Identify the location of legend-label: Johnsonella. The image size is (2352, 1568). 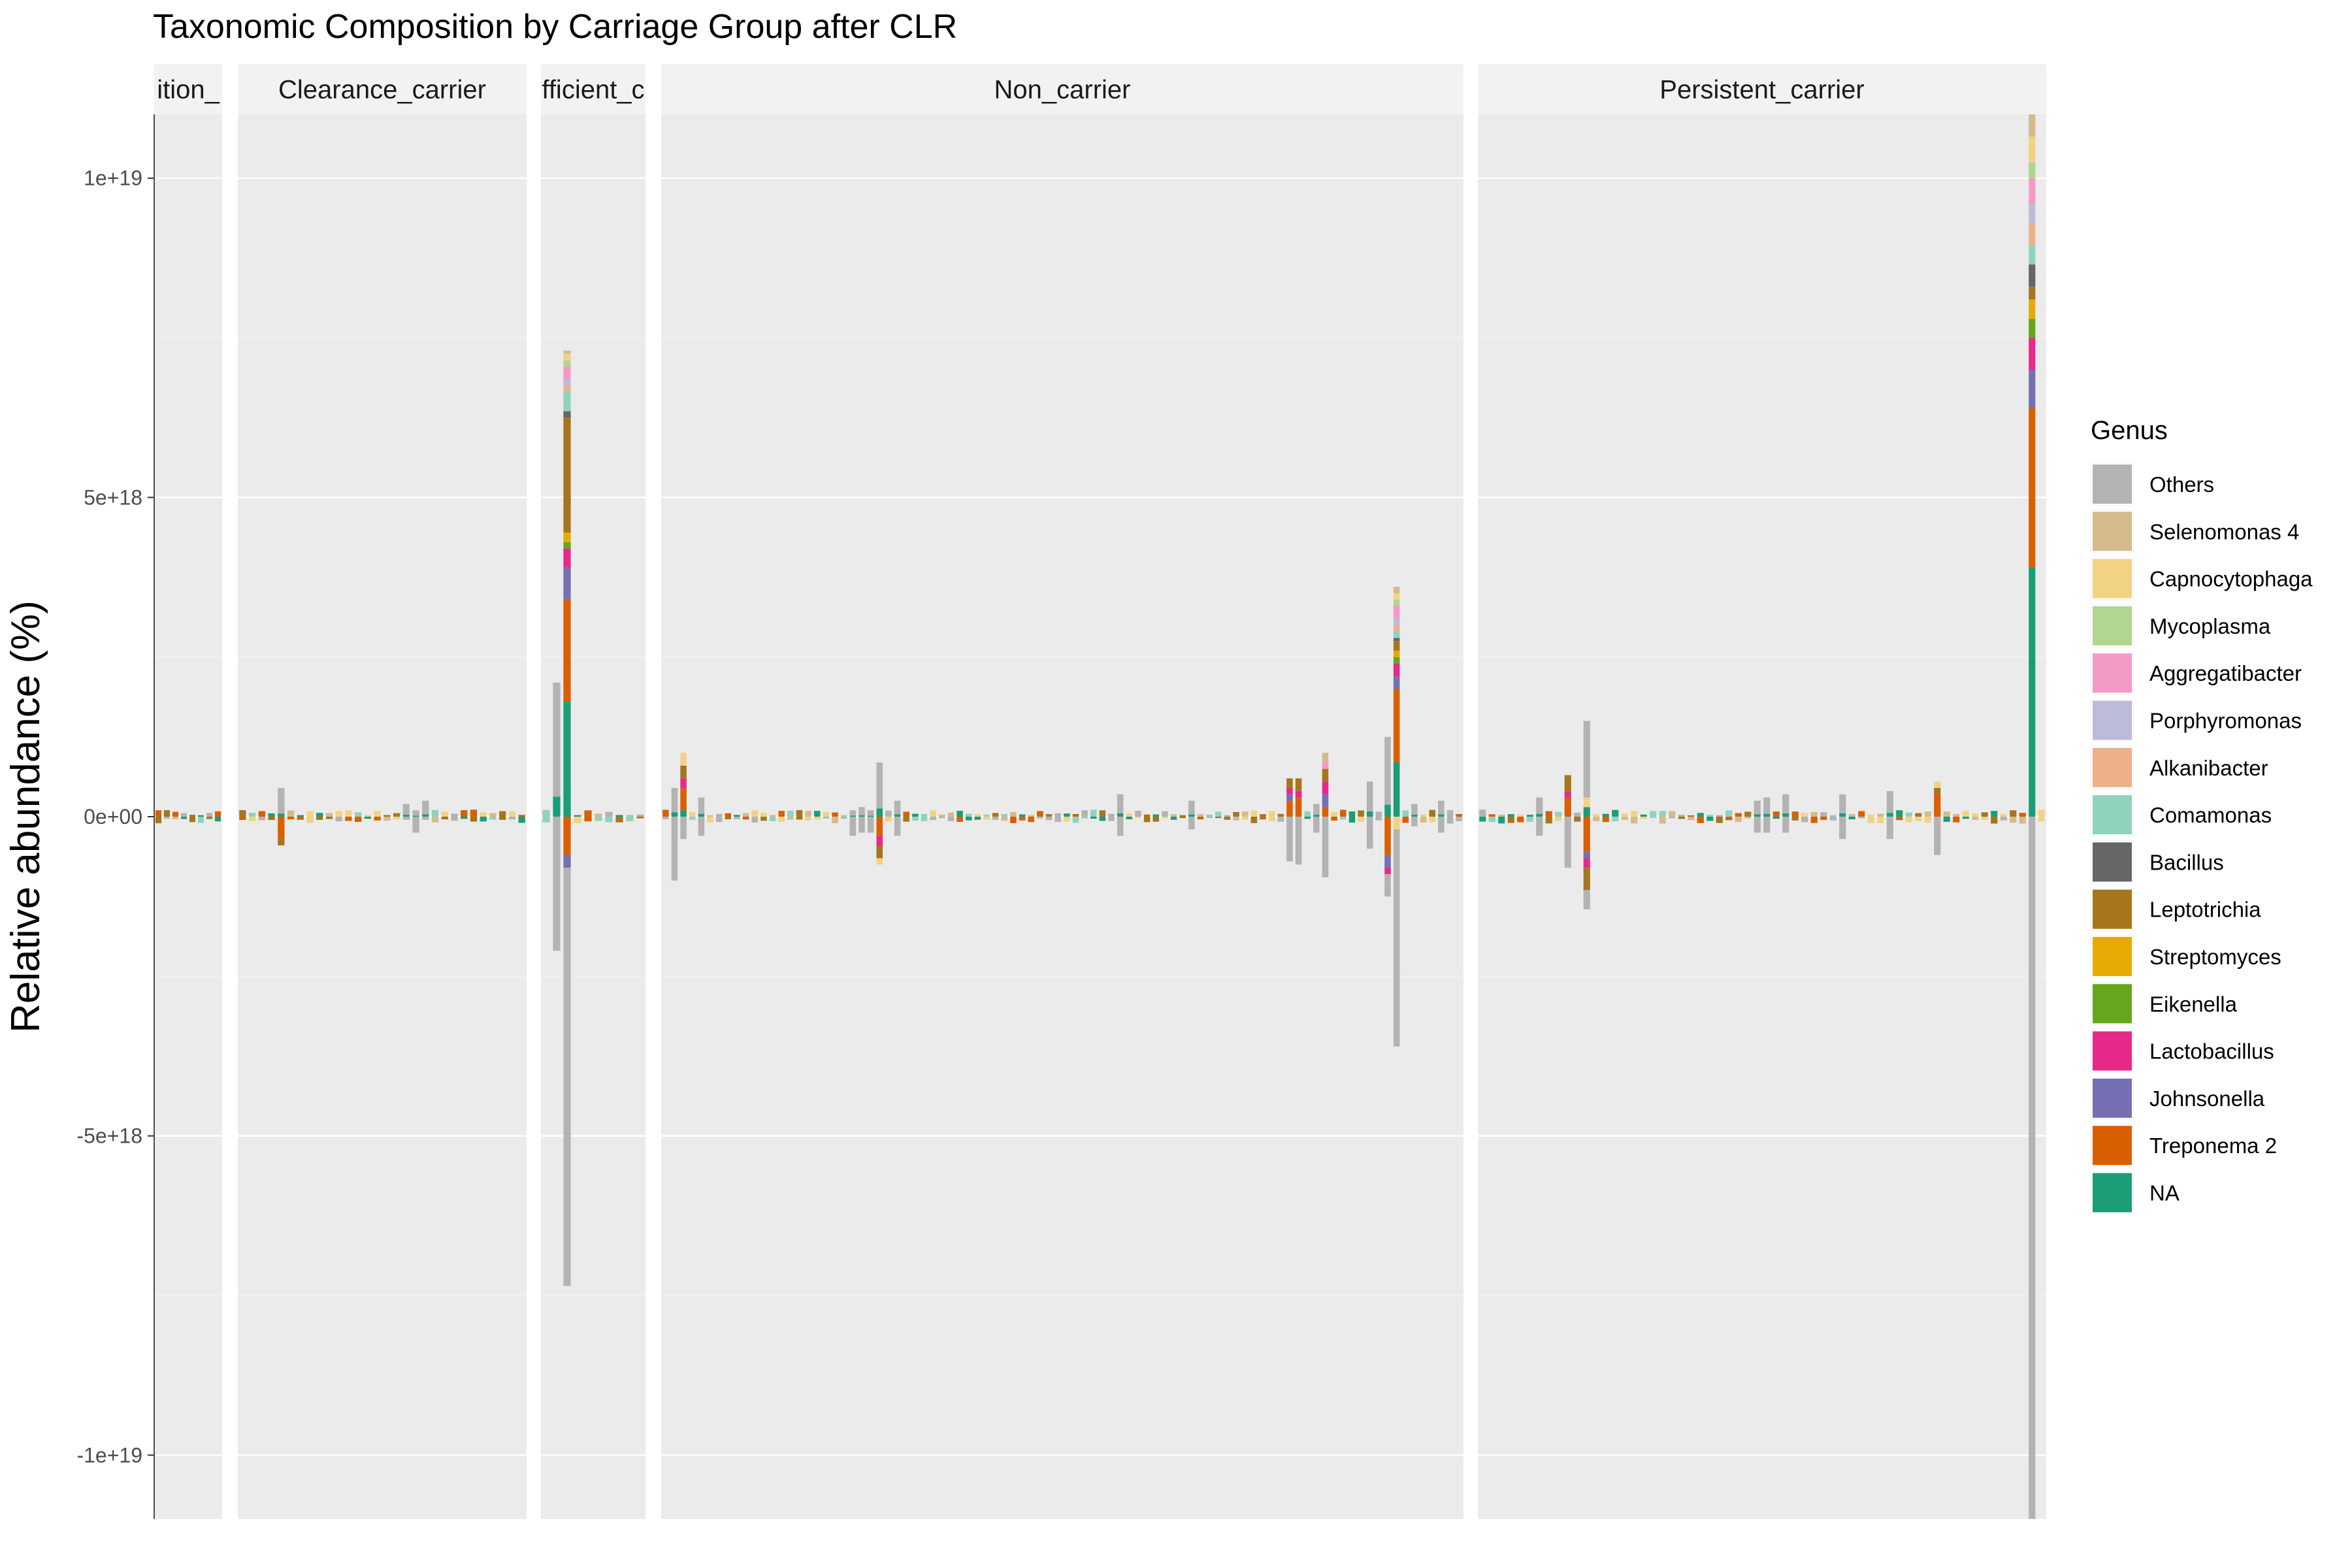
(2207, 1098).